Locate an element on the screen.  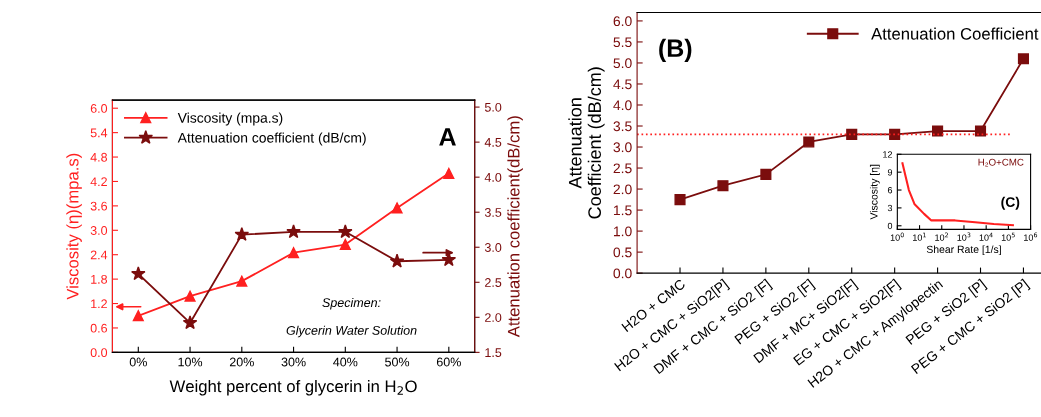
y-axis-title: Viscosity (η)(mpa.s) is located at coordinates (74, 226).